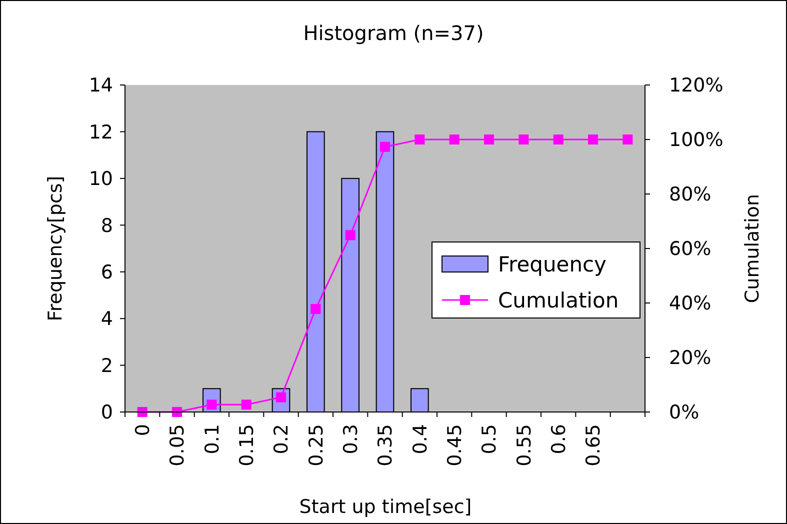  Describe the element at coordinates (281, 439) in the screenshot. I see `x-tick-label: 0.2` at that location.